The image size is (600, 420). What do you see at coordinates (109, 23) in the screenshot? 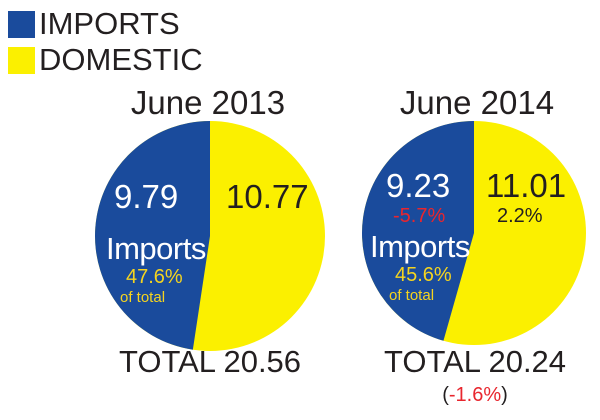
I see `legend-label-imports: IMPORTS` at bounding box center [109, 23].